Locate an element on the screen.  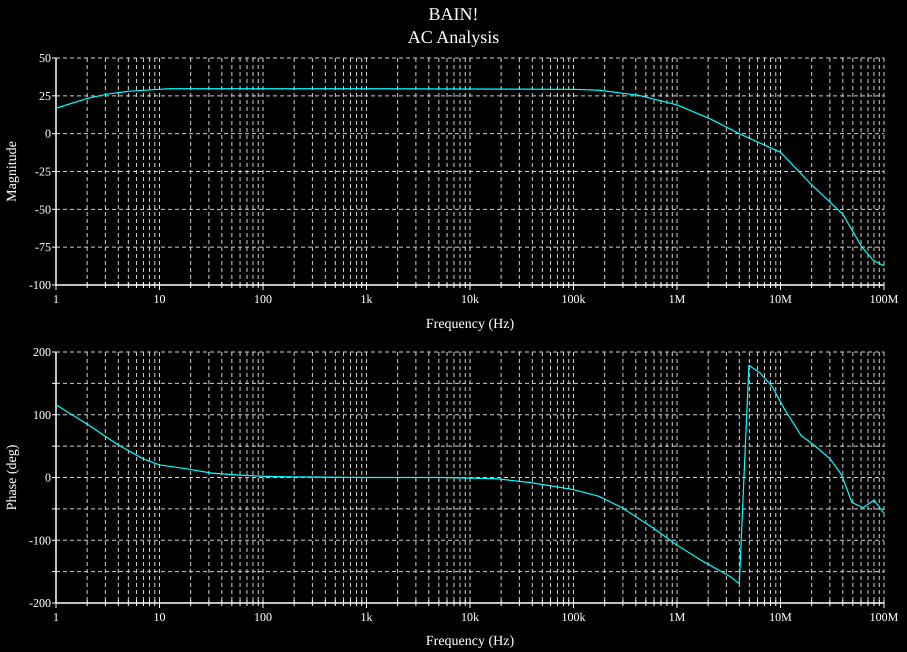
y-tick-label: 100 is located at coordinates (42, 415).